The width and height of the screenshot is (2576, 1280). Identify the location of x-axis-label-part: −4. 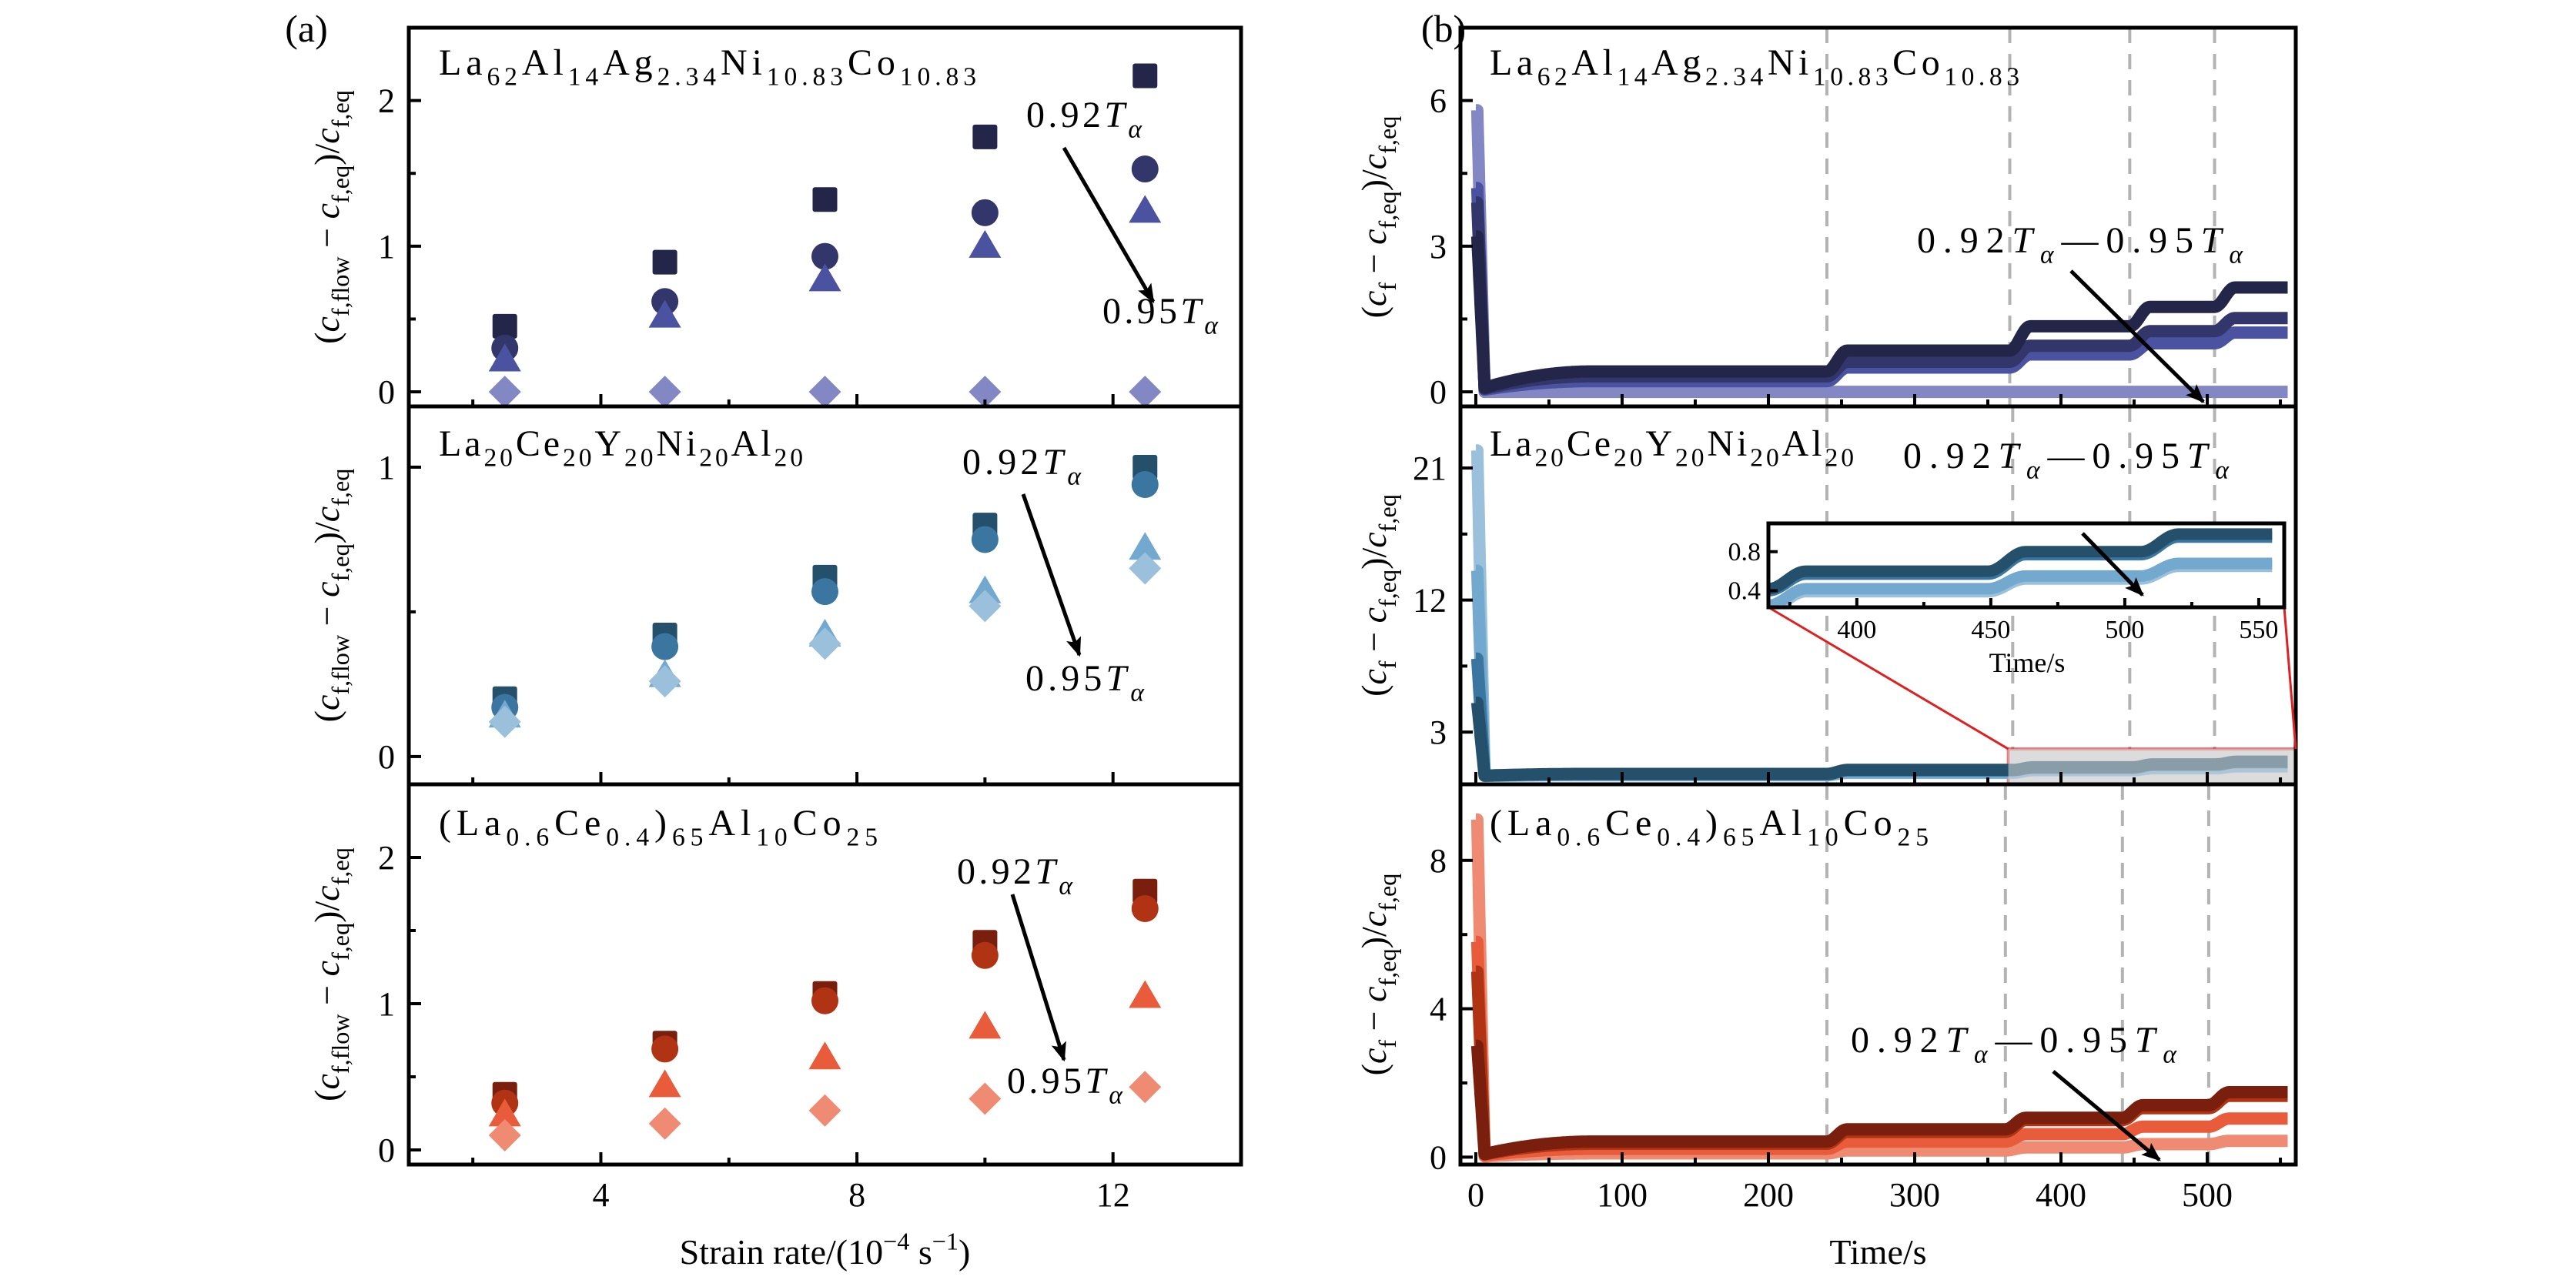
(896, 1242).